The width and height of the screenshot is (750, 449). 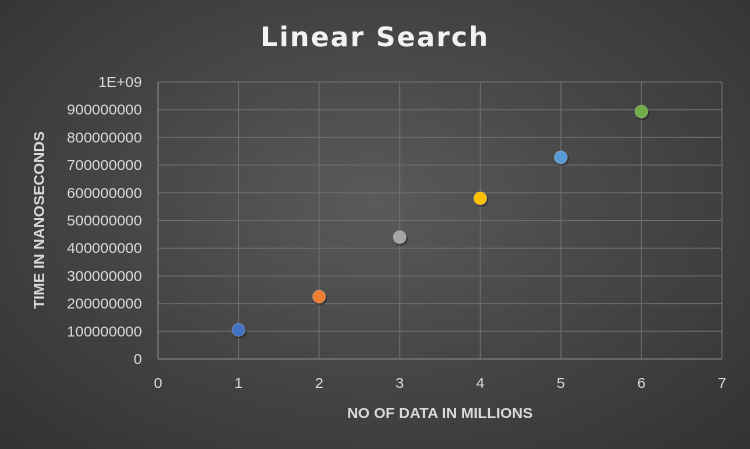 I want to click on y-tick-label: 200000000, so click(x=104, y=304).